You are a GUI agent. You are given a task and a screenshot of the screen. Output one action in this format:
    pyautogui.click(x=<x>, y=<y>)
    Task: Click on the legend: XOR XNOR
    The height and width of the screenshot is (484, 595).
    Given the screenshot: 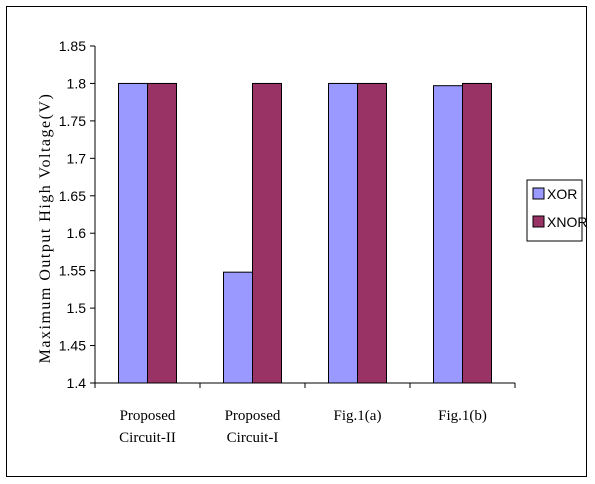 What is the action you would take?
    pyautogui.click(x=556, y=210)
    